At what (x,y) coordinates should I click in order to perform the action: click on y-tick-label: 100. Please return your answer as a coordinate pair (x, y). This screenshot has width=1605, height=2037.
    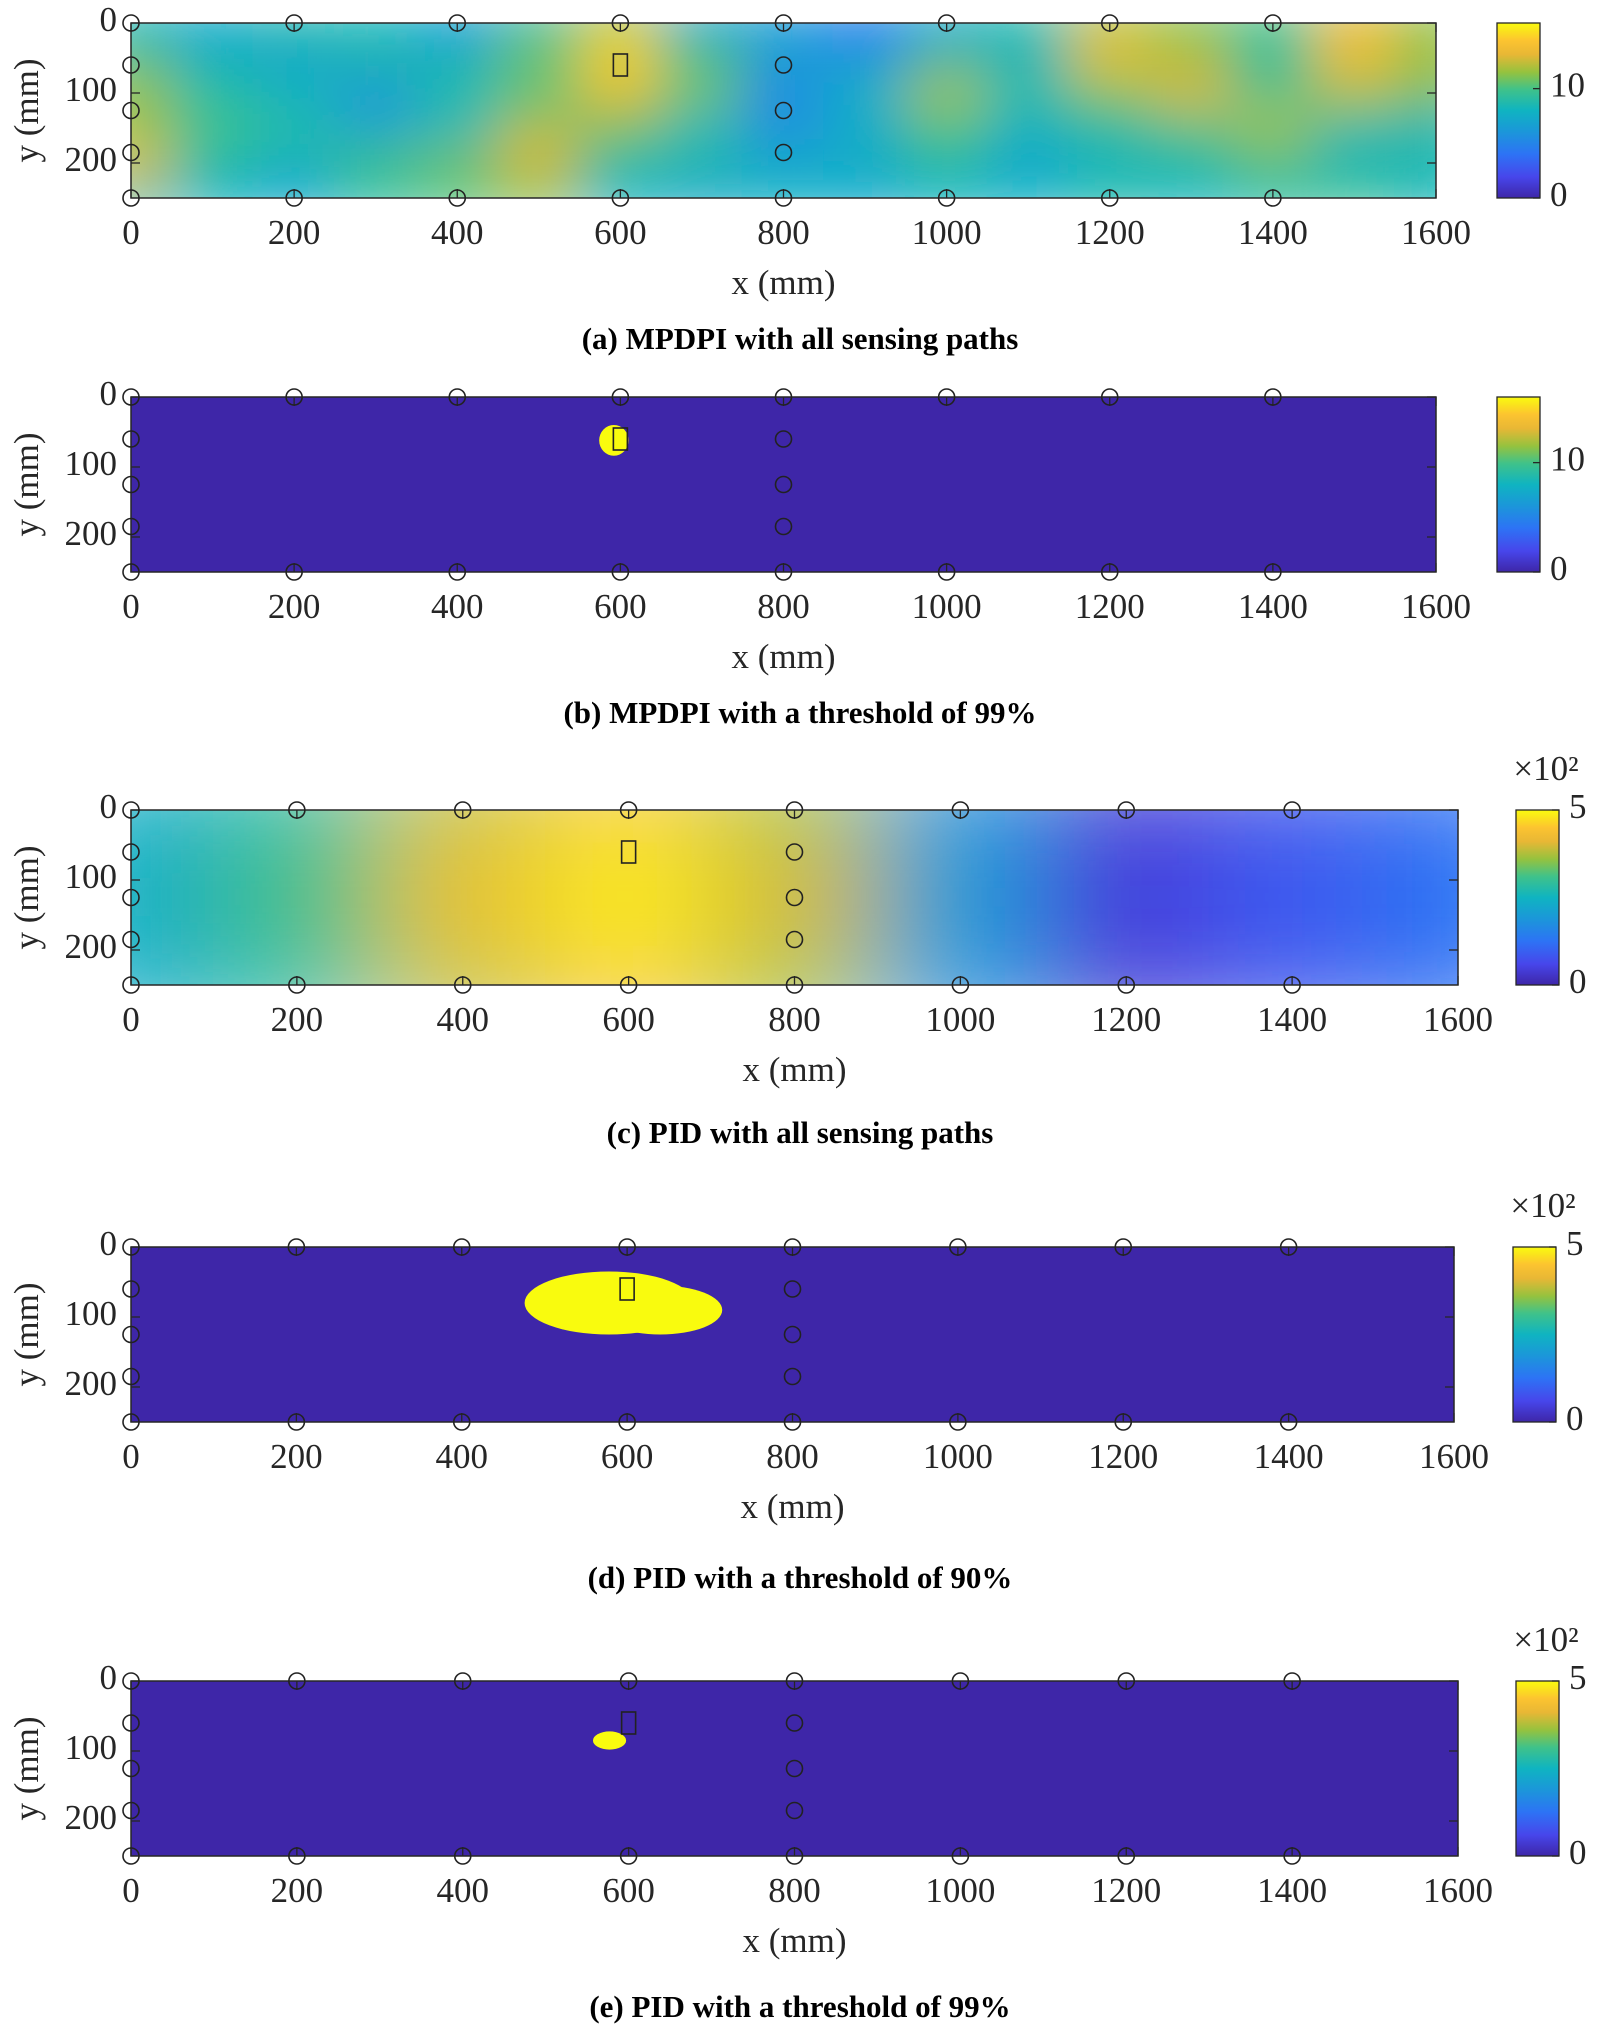
    Looking at the image, I should click on (91, 463).